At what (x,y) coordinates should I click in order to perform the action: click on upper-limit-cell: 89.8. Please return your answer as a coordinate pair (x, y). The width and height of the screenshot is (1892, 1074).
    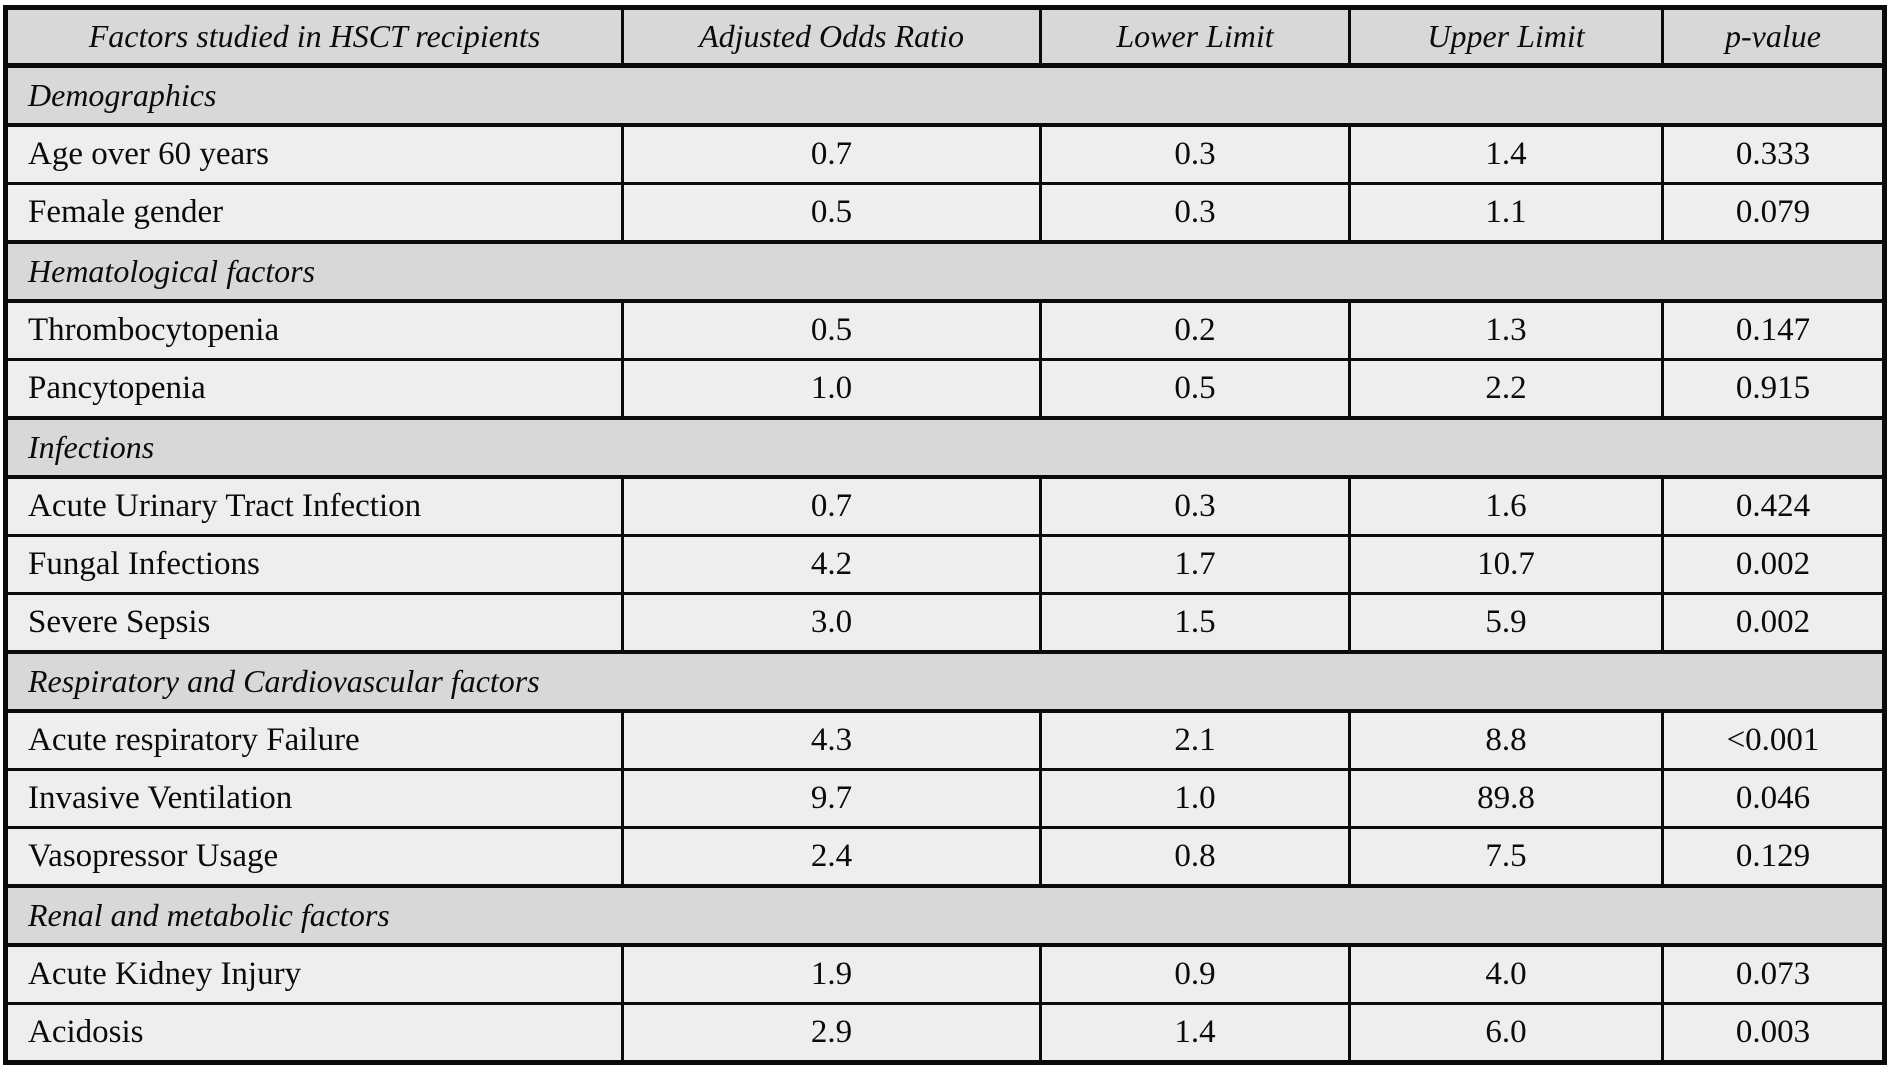
    Looking at the image, I should click on (1506, 798).